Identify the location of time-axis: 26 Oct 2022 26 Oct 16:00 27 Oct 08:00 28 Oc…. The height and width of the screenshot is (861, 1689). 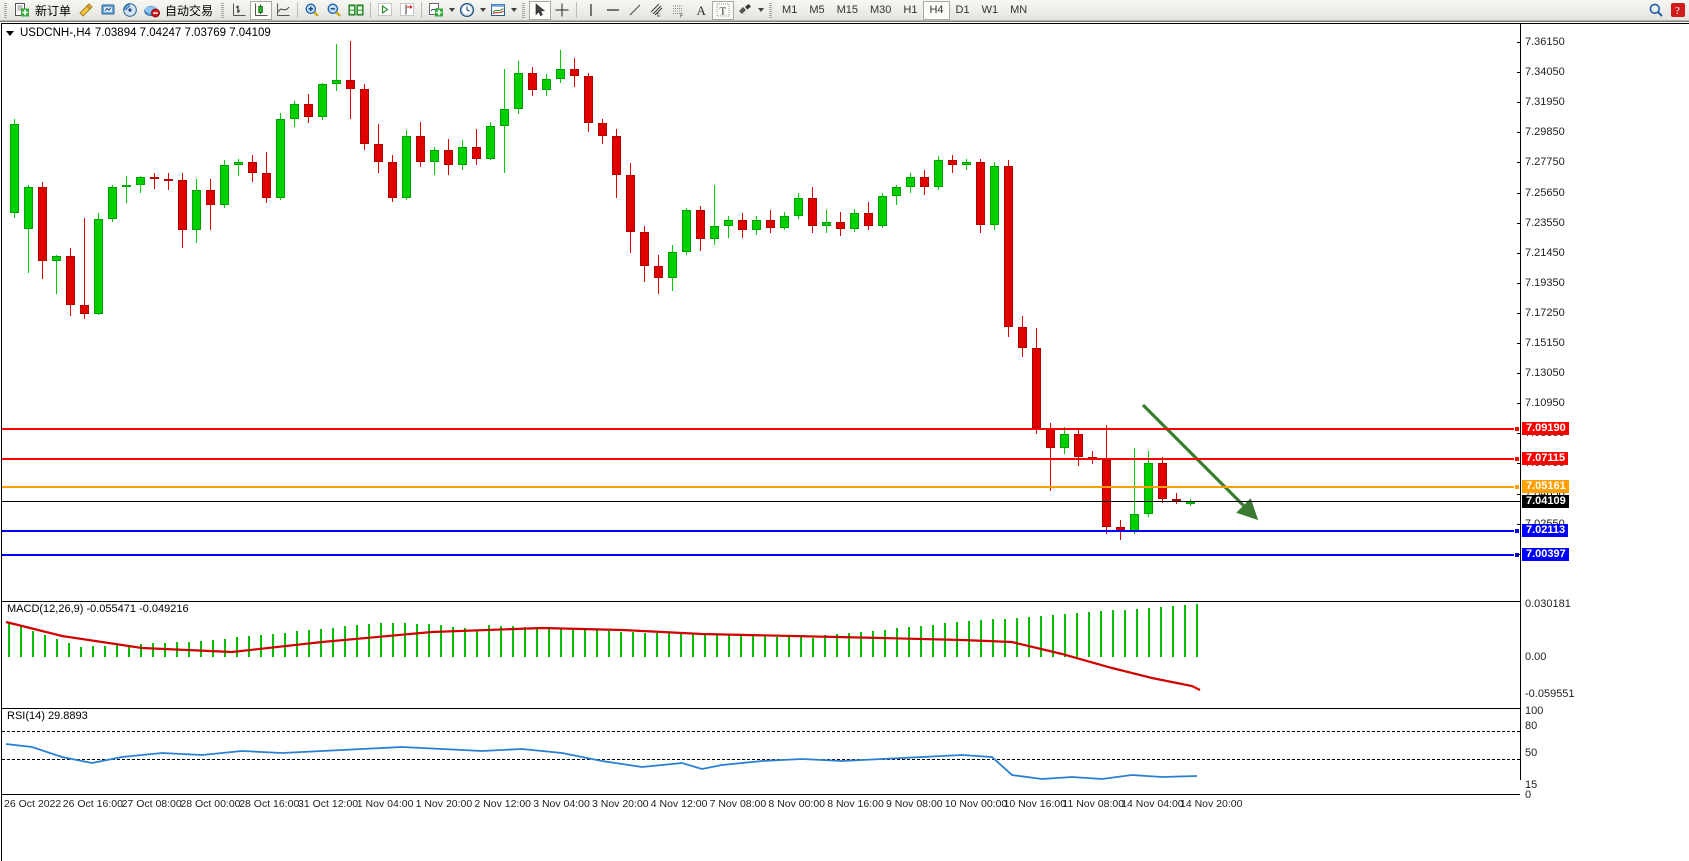
(761, 805).